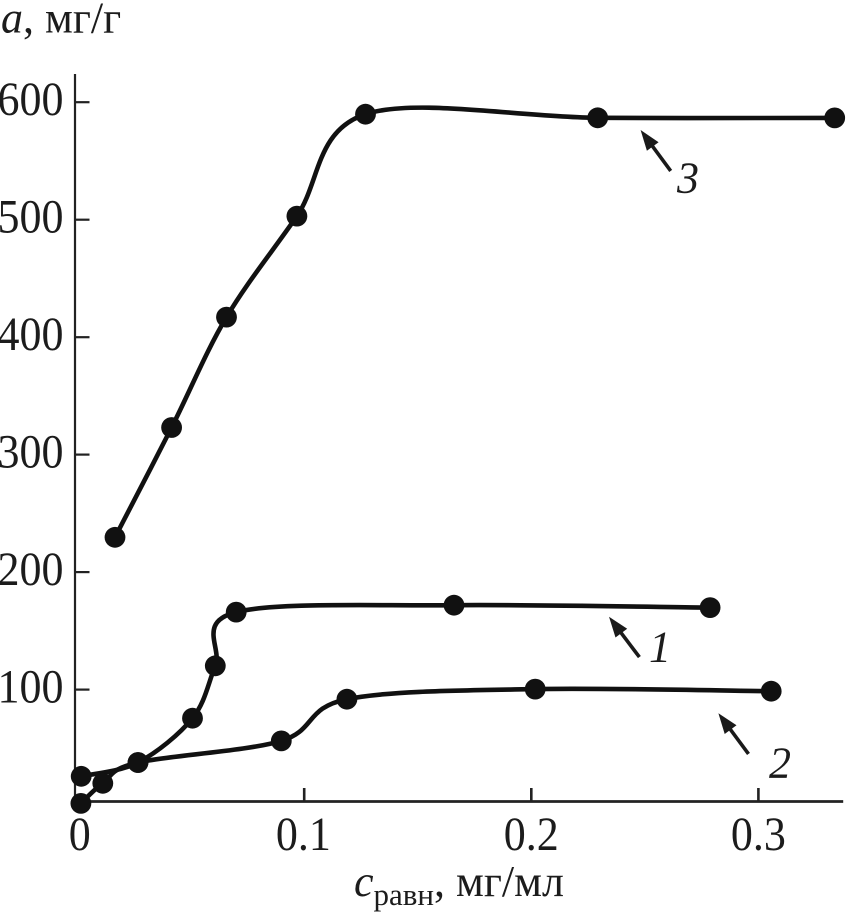 The width and height of the screenshot is (857, 922). Describe the element at coordinates (303, 833) in the screenshot. I see `svg-text: 0.1` at that location.